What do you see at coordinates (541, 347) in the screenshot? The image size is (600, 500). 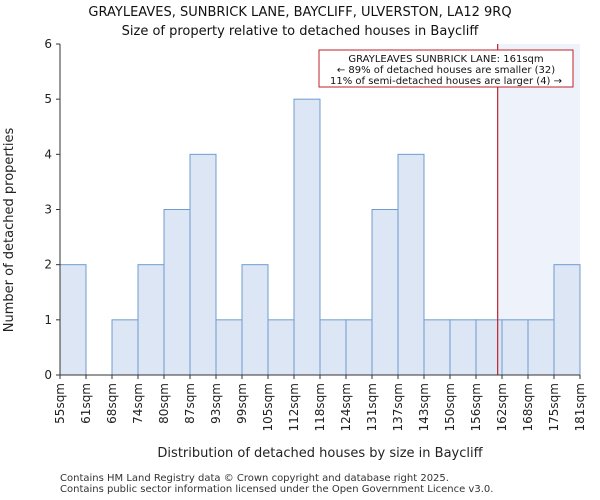 I see `bar-168sqm` at bounding box center [541, 347].